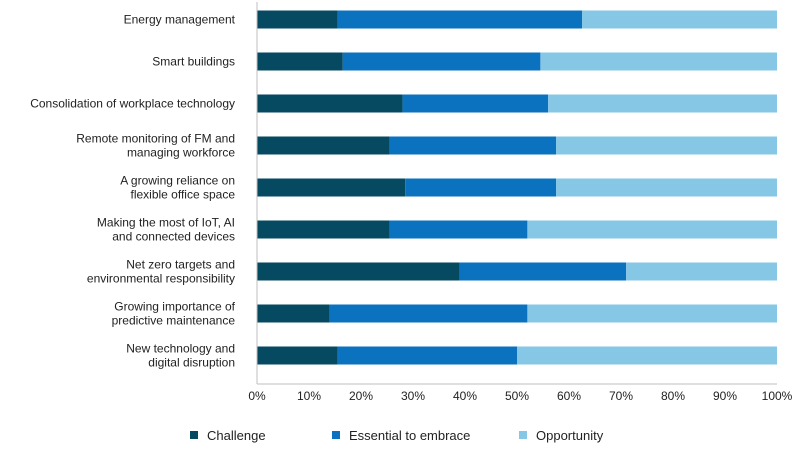 This screenshot has width=807, height=457. Describe the element at coordinates (621, 396) in the screenshot. I see `x-tick-label: 70%` at that location.